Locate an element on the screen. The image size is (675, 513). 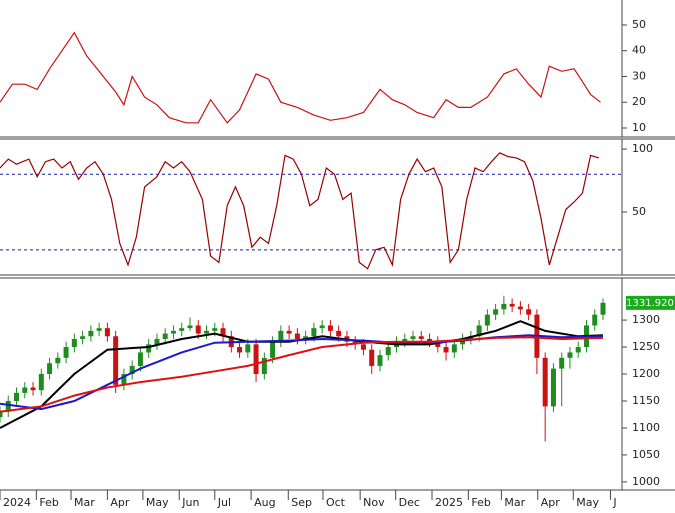
x-tick-label: Dec is located at coordinates (409, 502).